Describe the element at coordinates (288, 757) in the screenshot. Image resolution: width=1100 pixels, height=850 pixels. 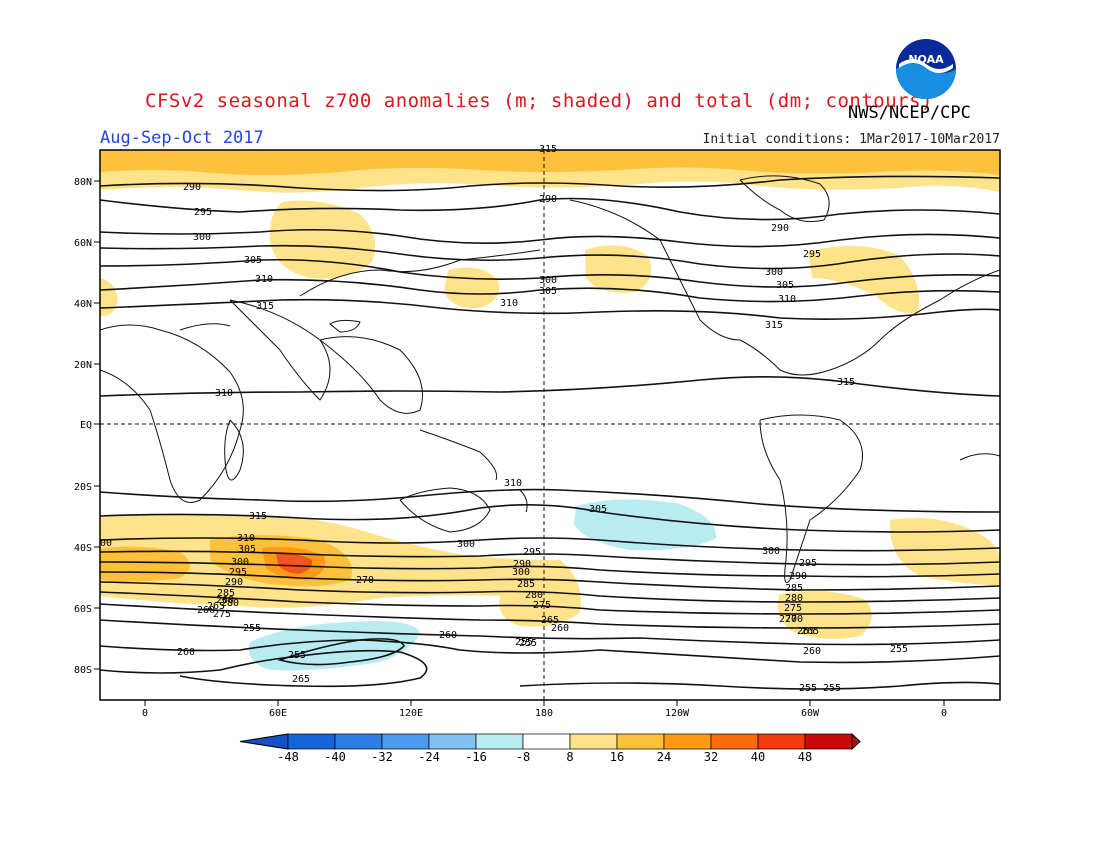
I see `colorbar-label: -48` at that location.